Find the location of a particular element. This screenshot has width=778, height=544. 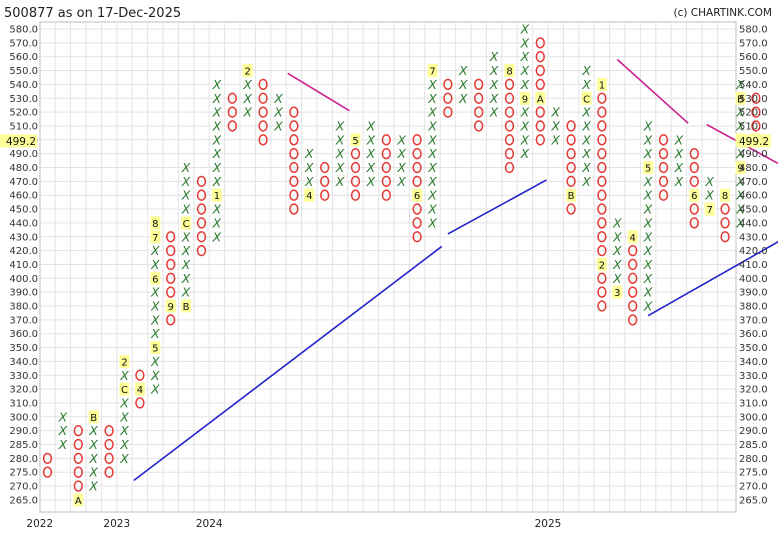

current-price-tag-left-bg is located at coordinates (18, 141).